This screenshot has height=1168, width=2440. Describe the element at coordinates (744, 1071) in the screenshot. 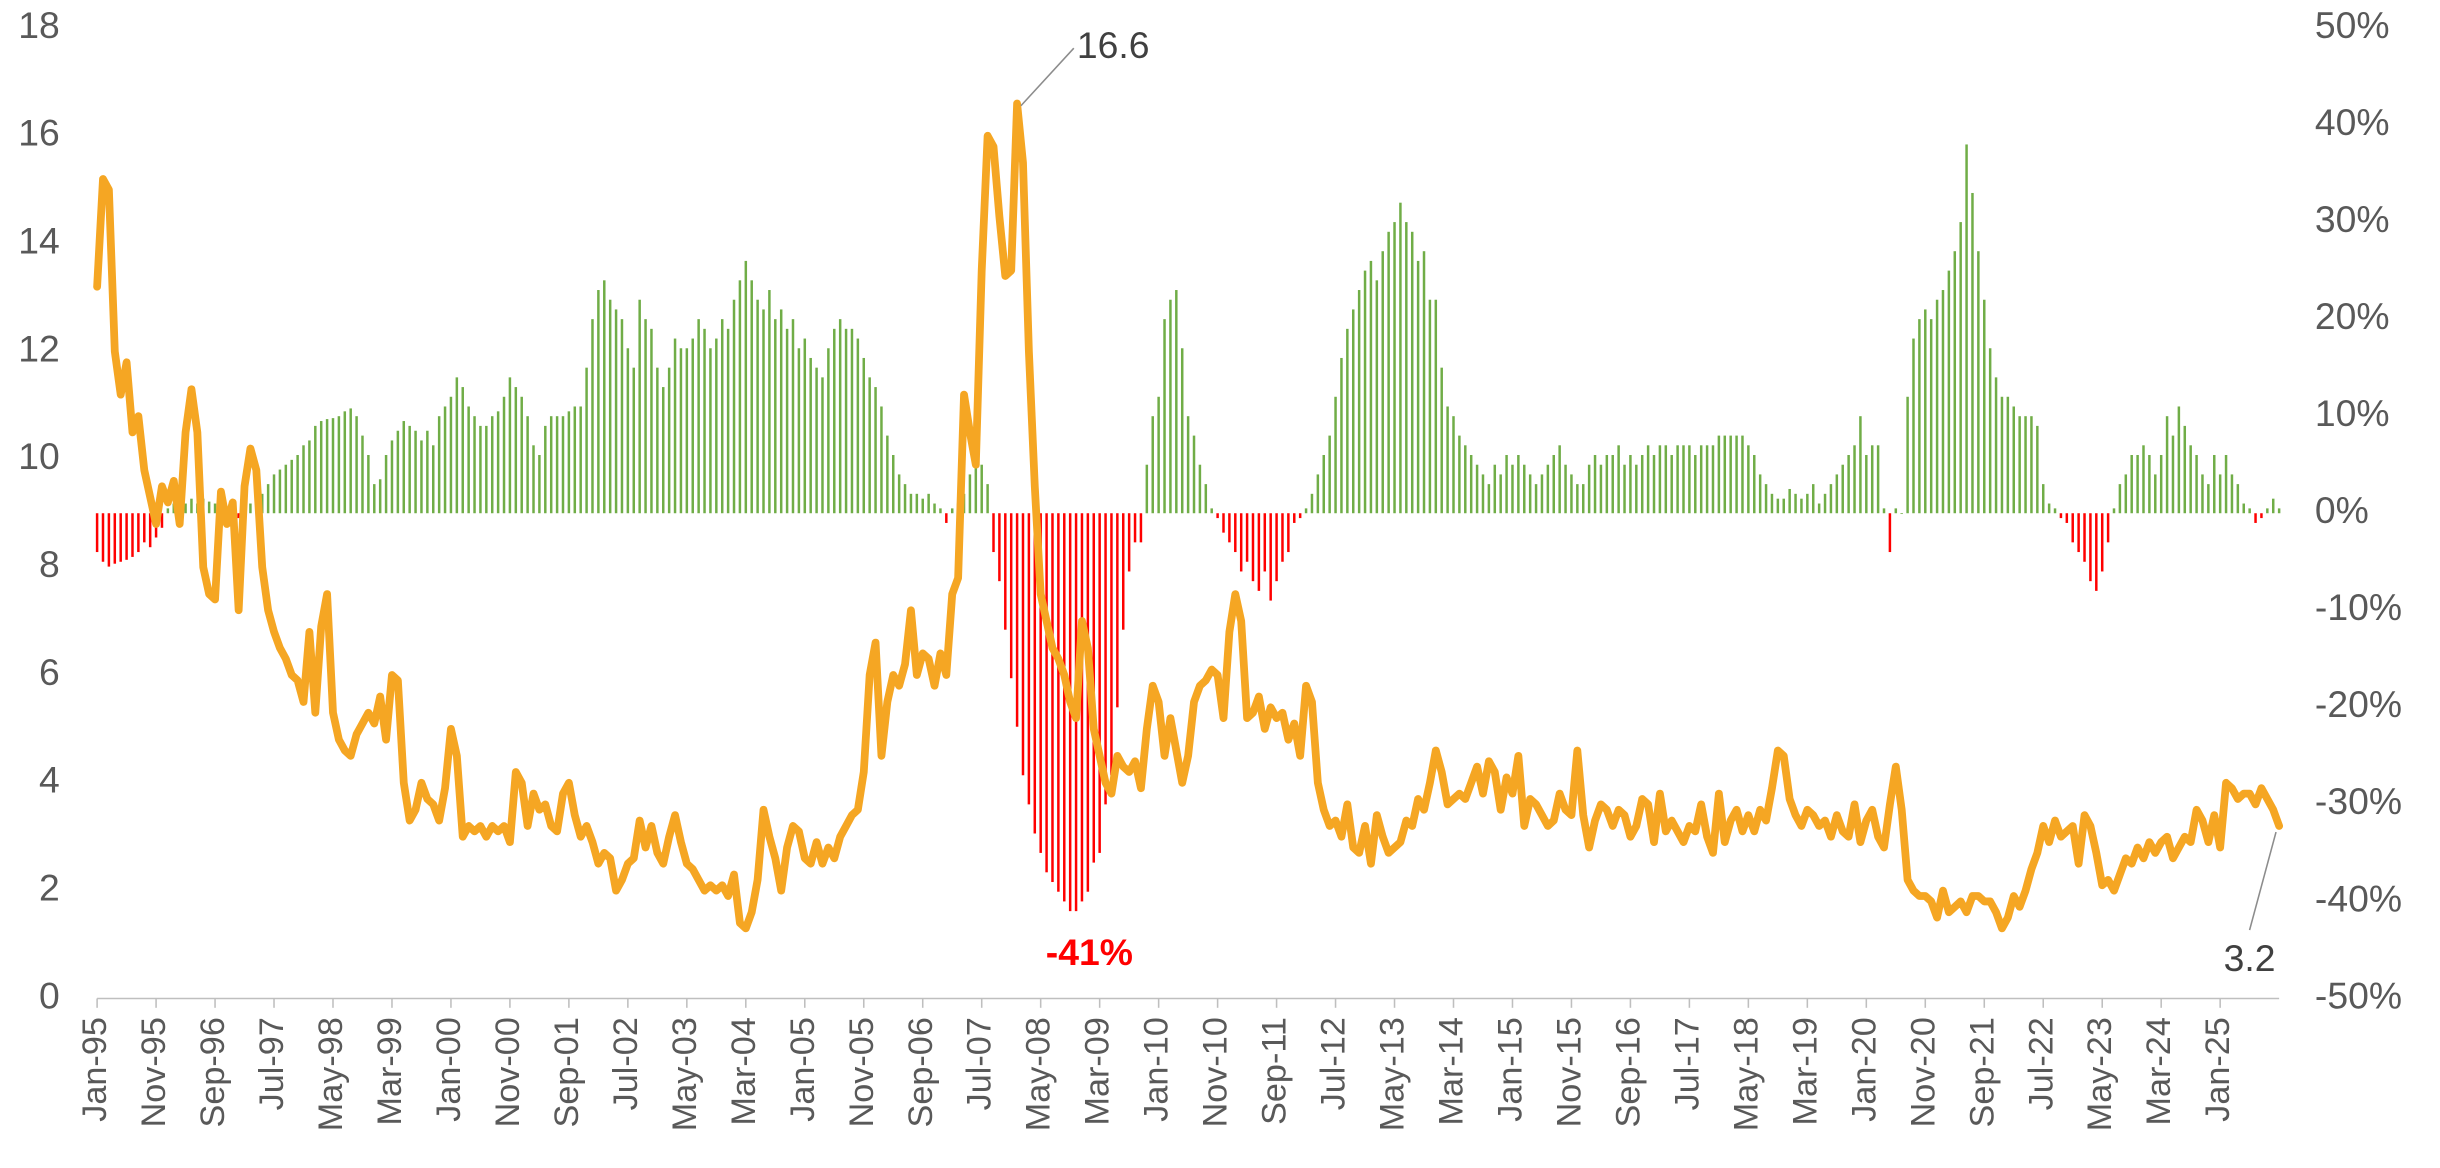

I see `x-tick-label: Mar-04` at that location.